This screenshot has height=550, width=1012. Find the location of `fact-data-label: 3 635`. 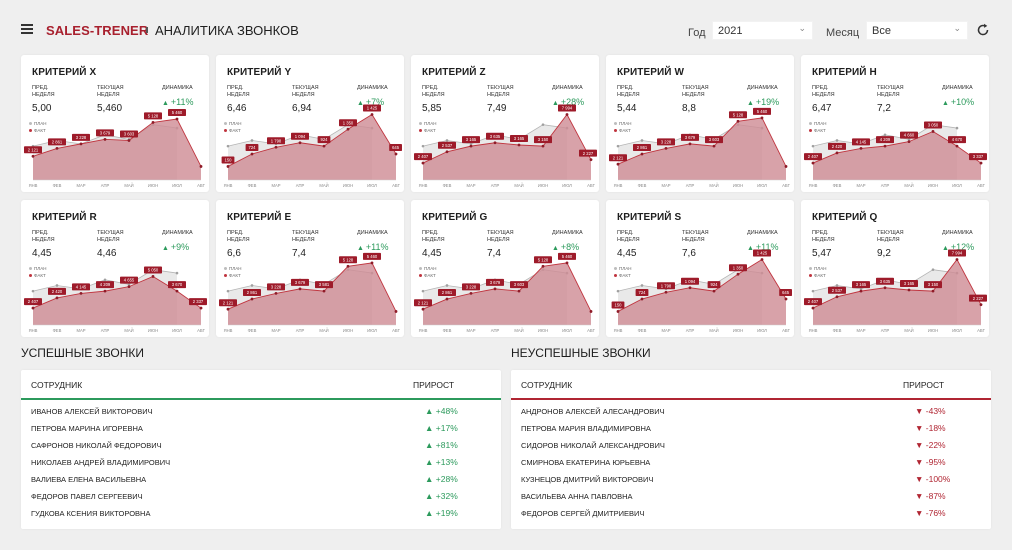

fact-data-label: 3 635 is located at coordinates (885, 281).